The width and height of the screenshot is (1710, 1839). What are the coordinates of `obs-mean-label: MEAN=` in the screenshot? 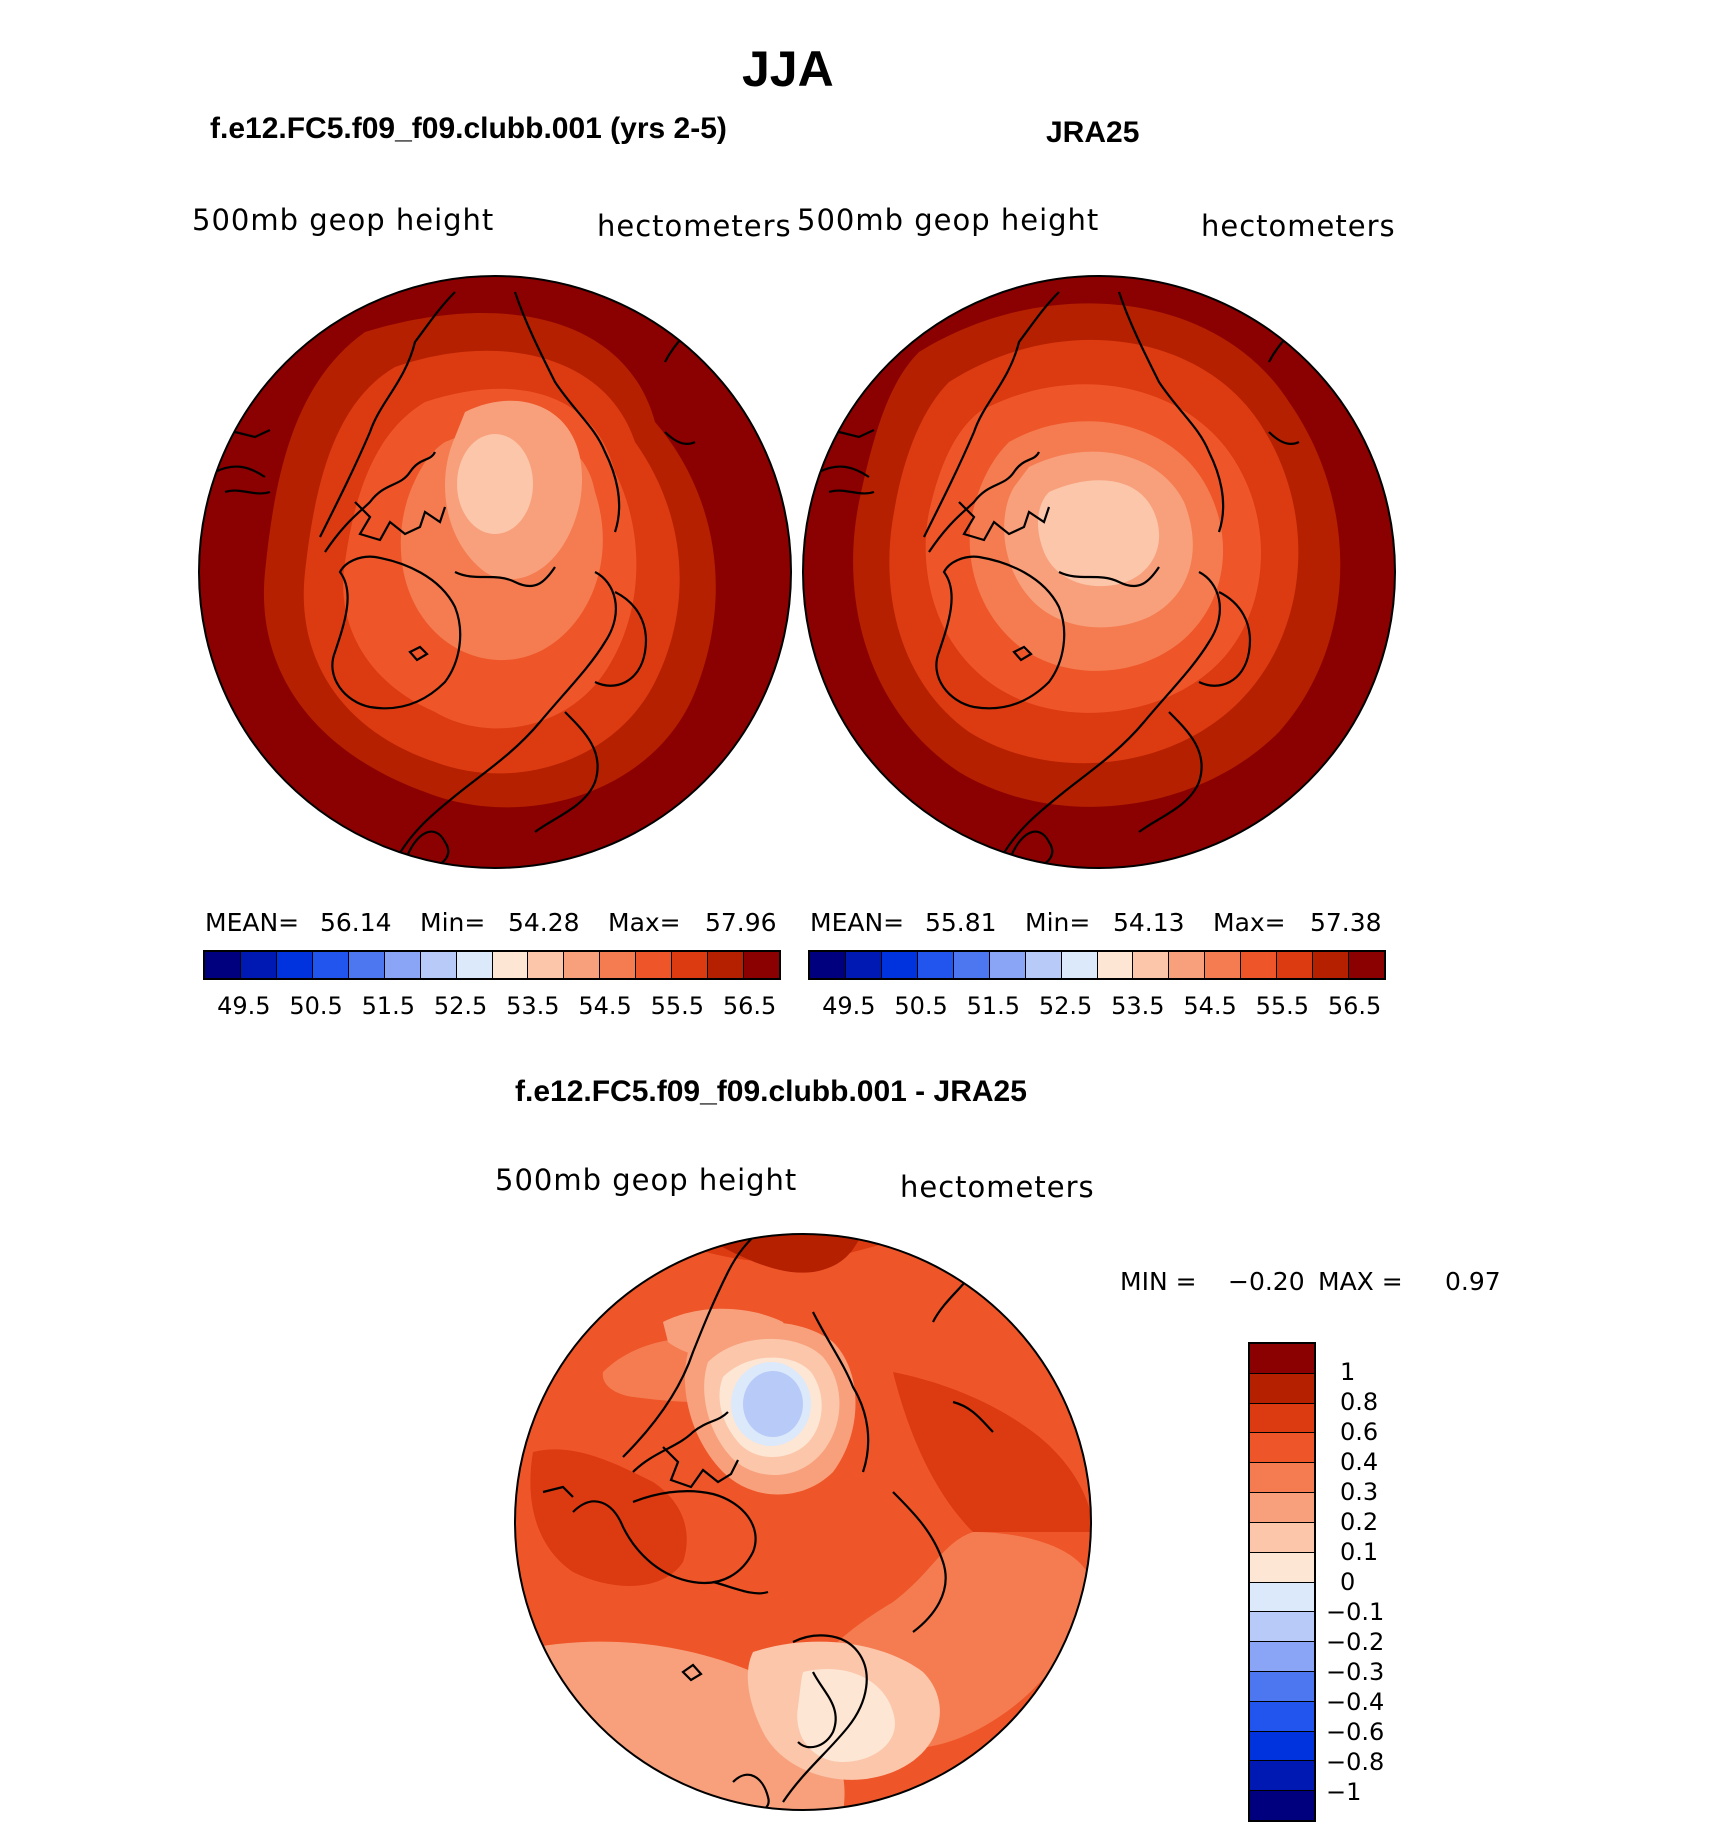 It's located at (857, 922).